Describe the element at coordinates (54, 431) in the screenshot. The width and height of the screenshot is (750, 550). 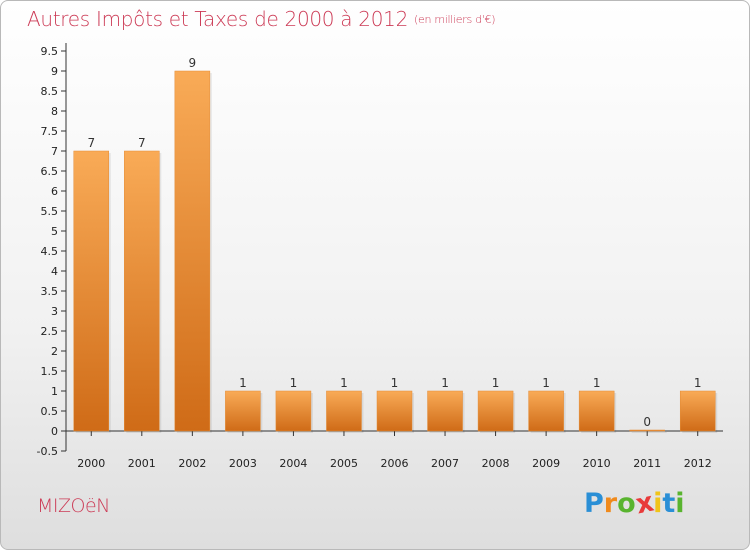
I see `y-tick-label: 0` at that location.